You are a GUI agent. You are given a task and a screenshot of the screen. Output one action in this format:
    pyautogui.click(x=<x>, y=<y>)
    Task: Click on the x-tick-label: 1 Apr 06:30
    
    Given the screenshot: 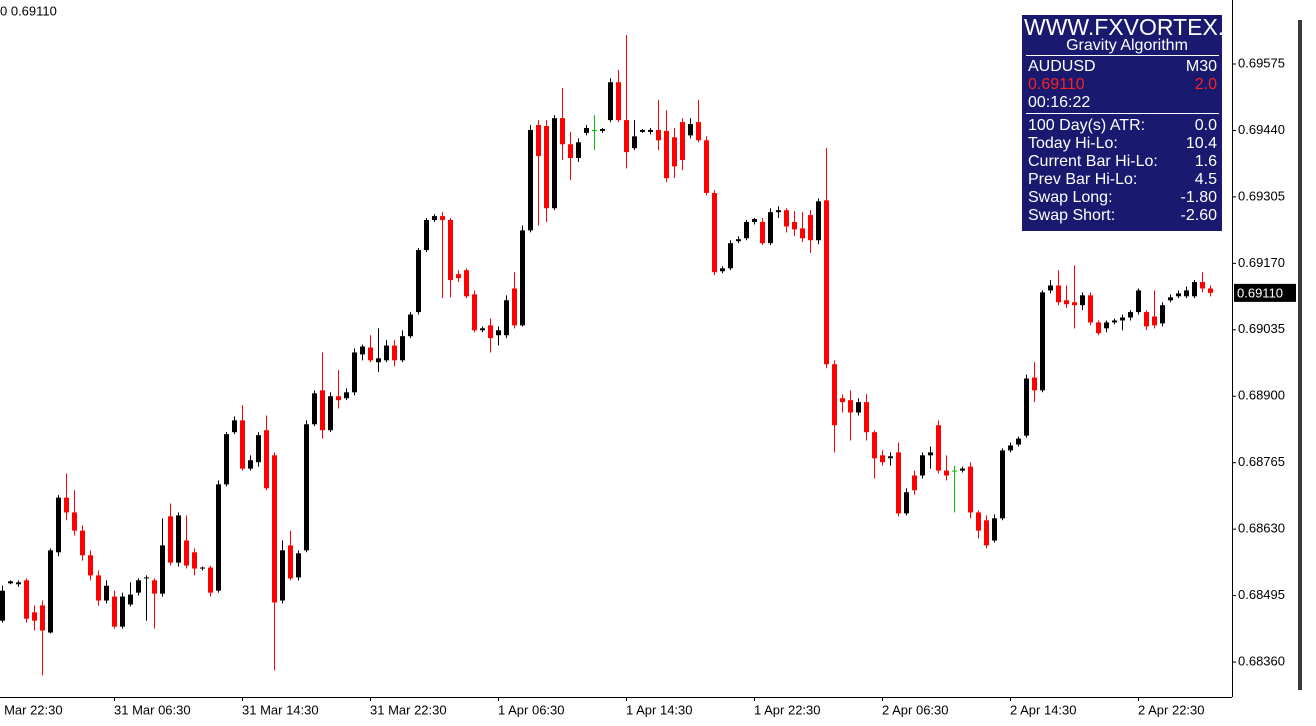 What is the action you would take?
    pyautogui.click(x=531, y=709)
    